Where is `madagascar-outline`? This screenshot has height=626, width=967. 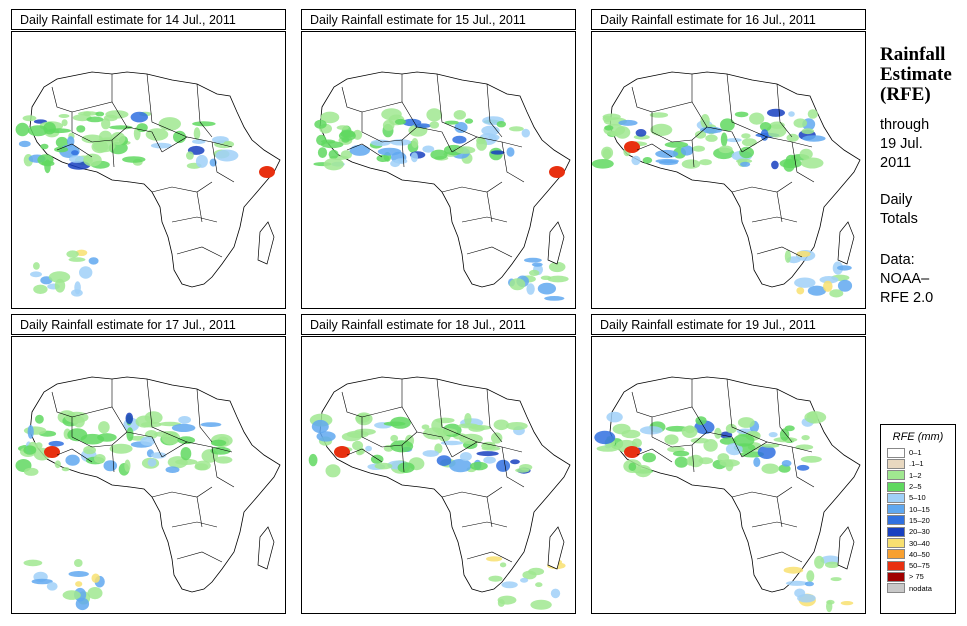 madagascar-outline is located at coordinates (846, 243).